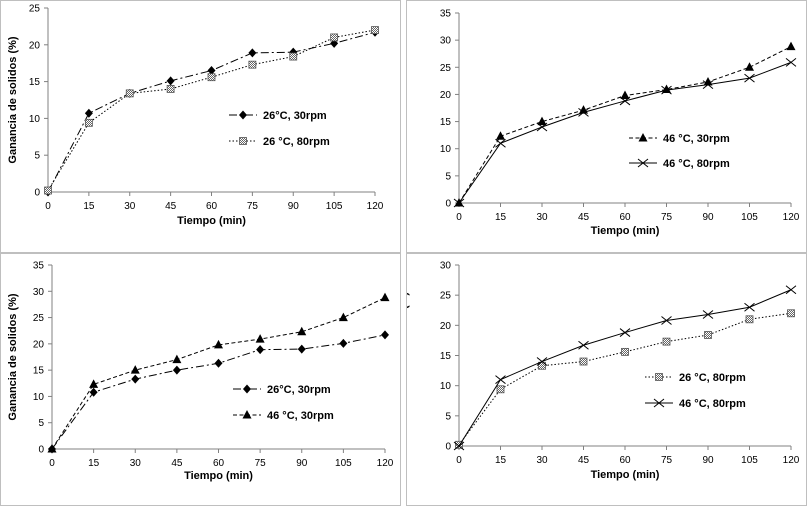 This screenshot has width=807, height=506. Describe the element at coordinates (295, 116) in the screenshot. I see `legend-label: 26°C, 30rpm` at that location.